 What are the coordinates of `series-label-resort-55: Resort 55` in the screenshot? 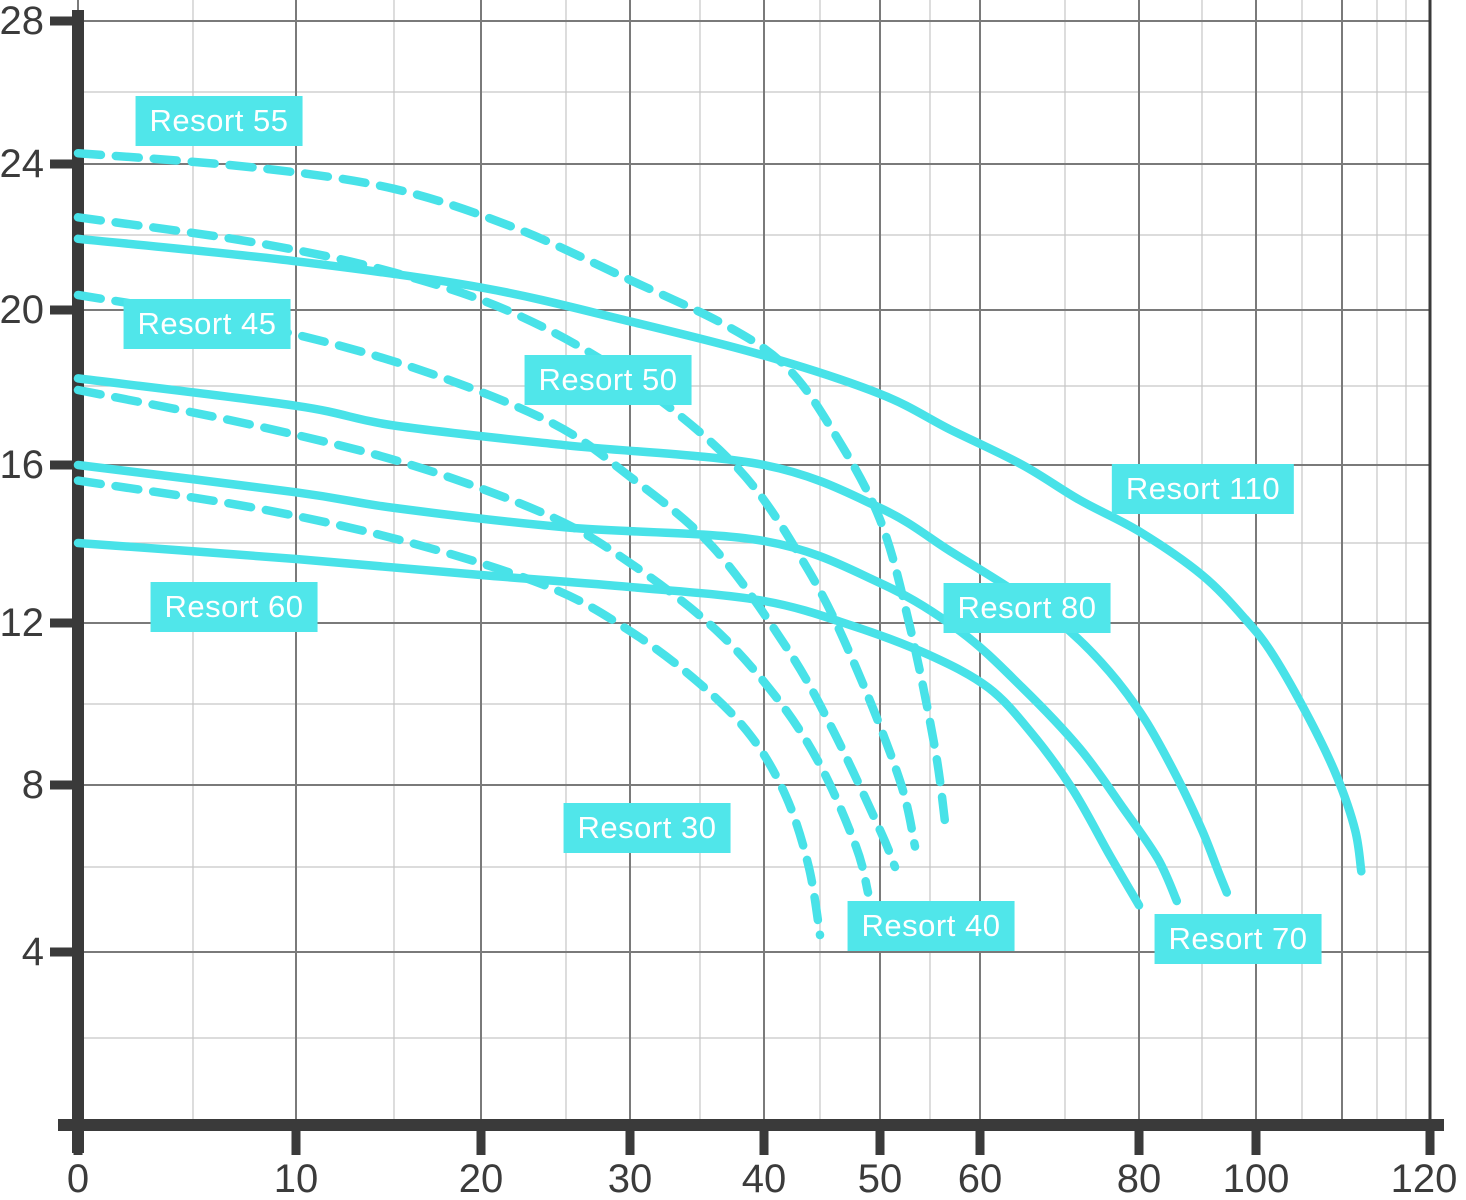 It's located at (219, 121).